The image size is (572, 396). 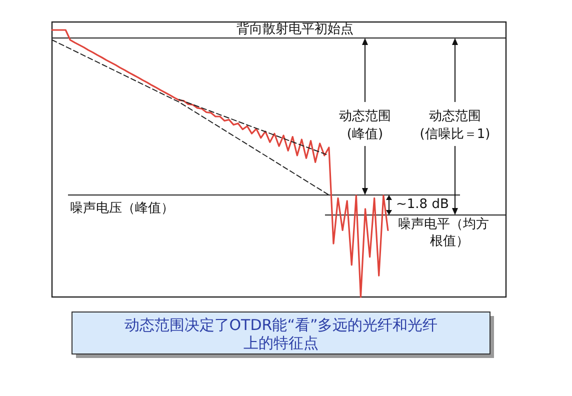 I want to click on annotation: 动态范围(信噪比＝1), so click(x=455, y=125).